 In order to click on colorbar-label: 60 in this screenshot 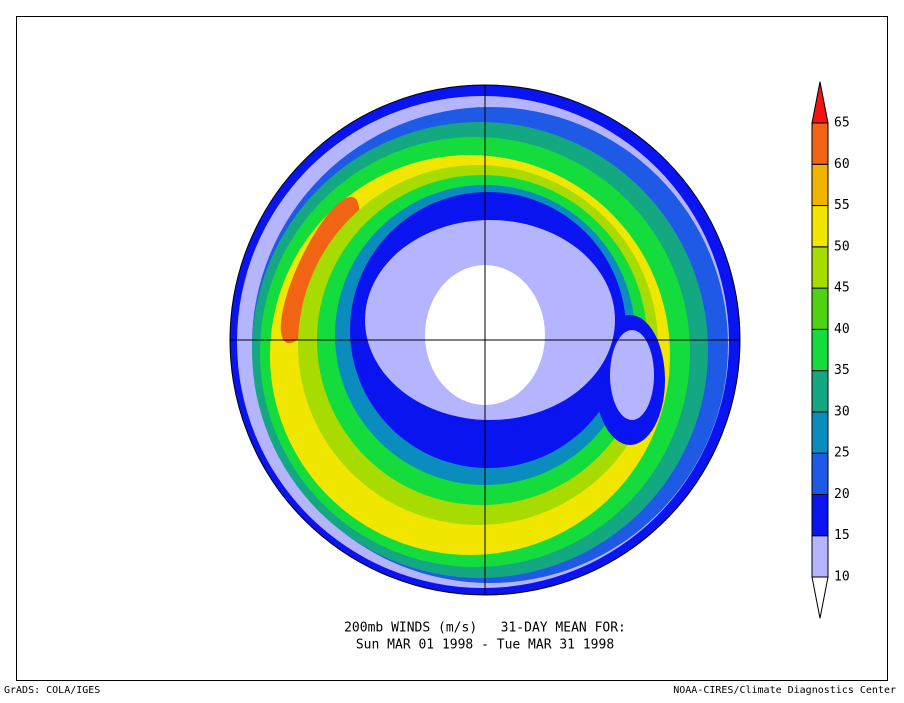, I will do `click(842, 164)`.